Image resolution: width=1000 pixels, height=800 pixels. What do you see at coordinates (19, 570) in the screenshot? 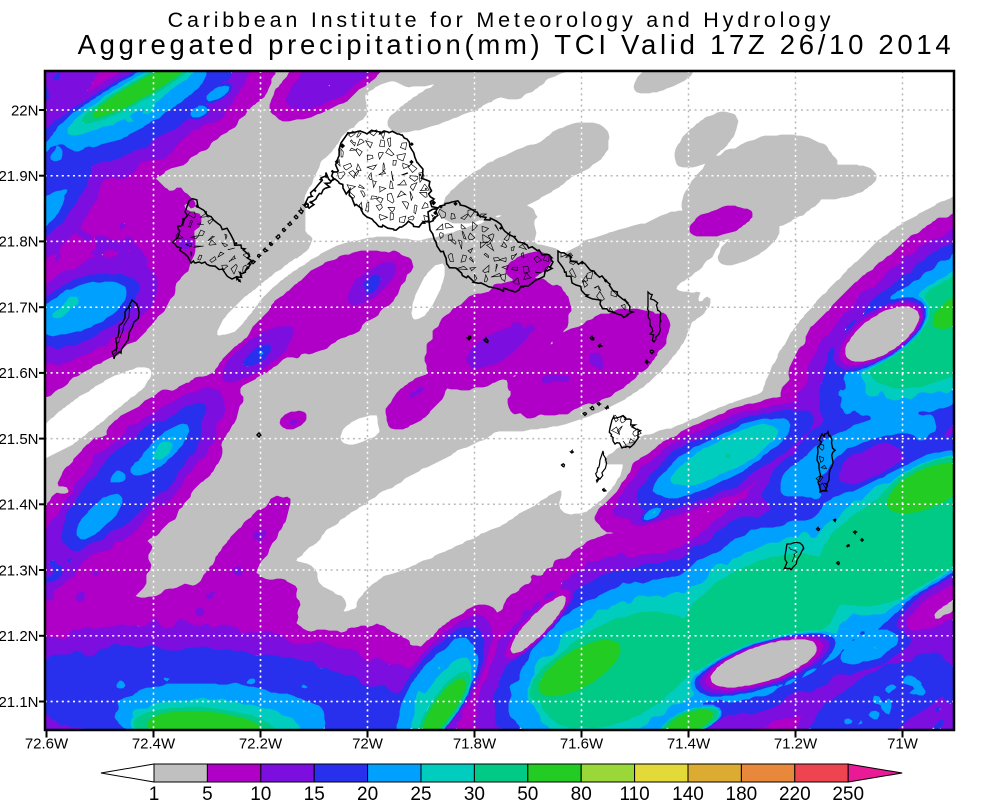
I see `svg-text: 21.3N` at bounding box center [19, 570].